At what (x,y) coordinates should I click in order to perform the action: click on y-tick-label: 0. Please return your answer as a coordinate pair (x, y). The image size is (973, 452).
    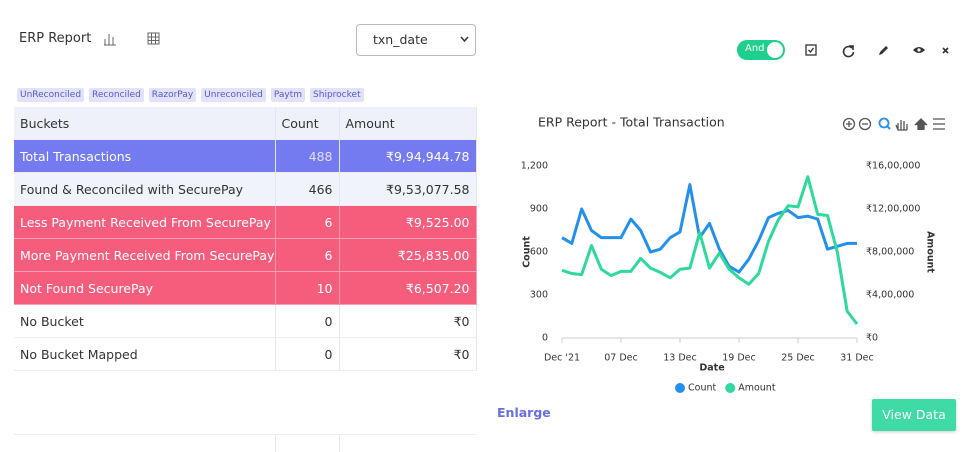
    Looking at the image, I should click on (545, 338).